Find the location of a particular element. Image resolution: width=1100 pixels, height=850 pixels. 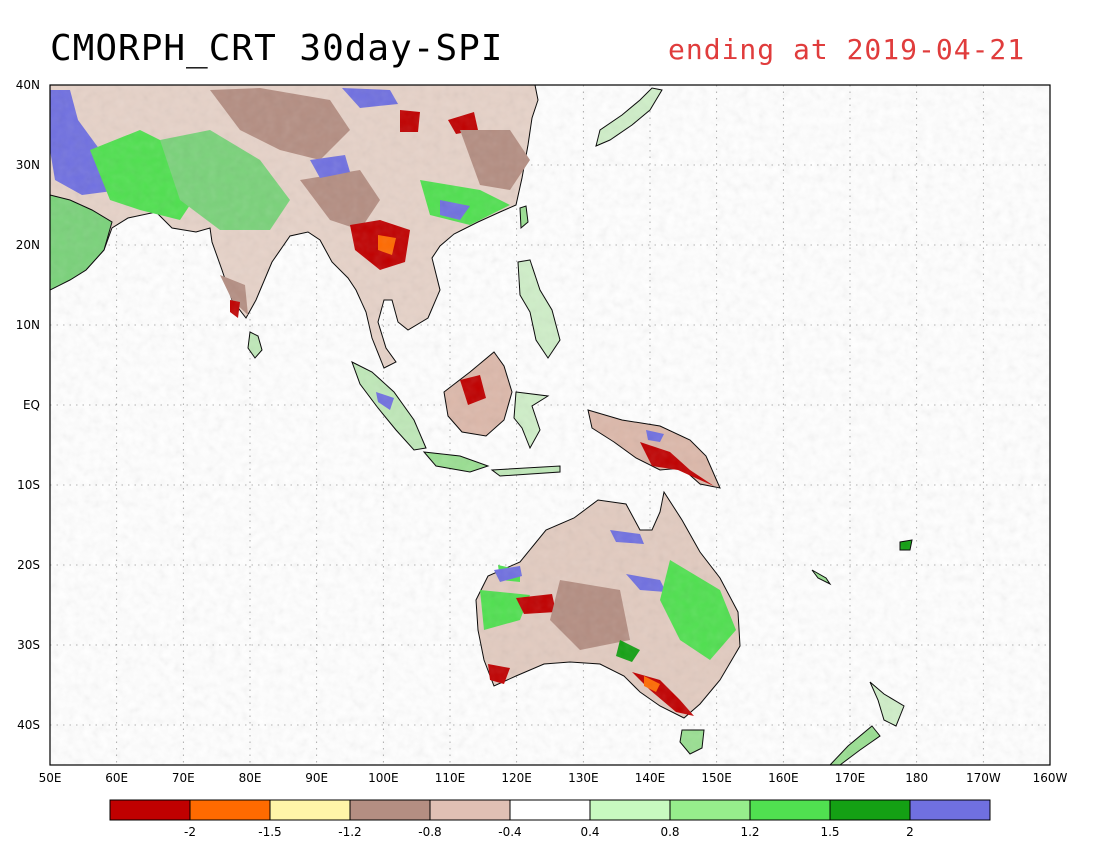

longitude-label: 50E is located at coordinates (50, 778).